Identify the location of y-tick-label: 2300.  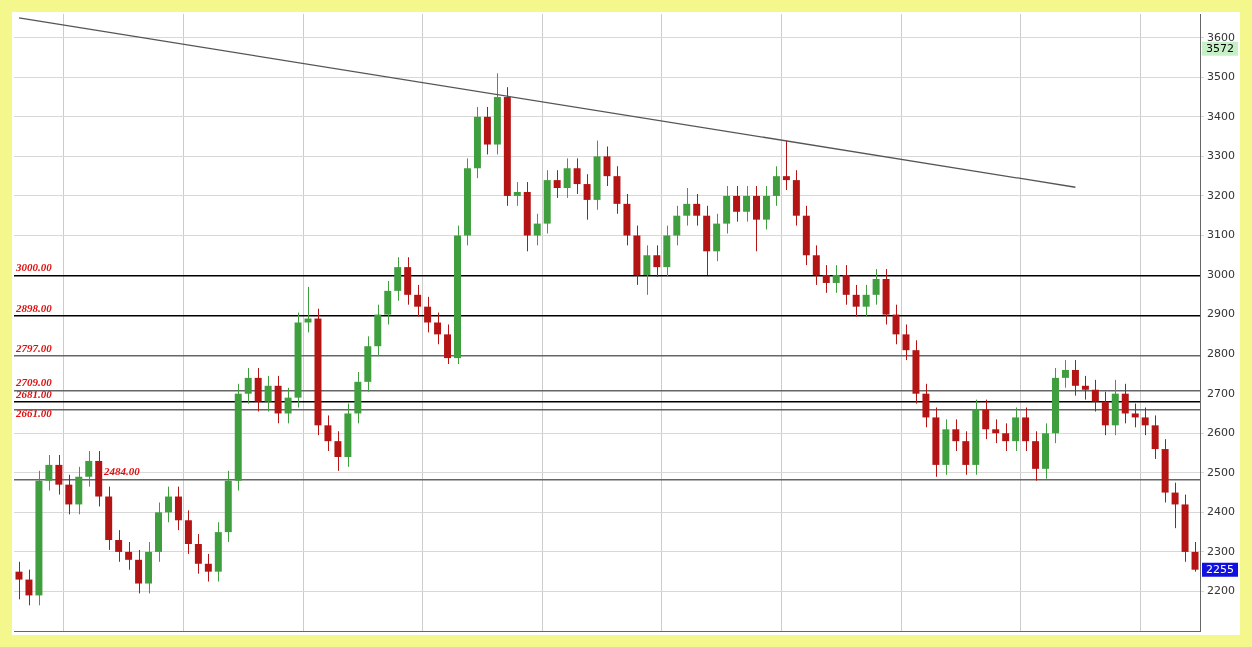
(1221, 551).